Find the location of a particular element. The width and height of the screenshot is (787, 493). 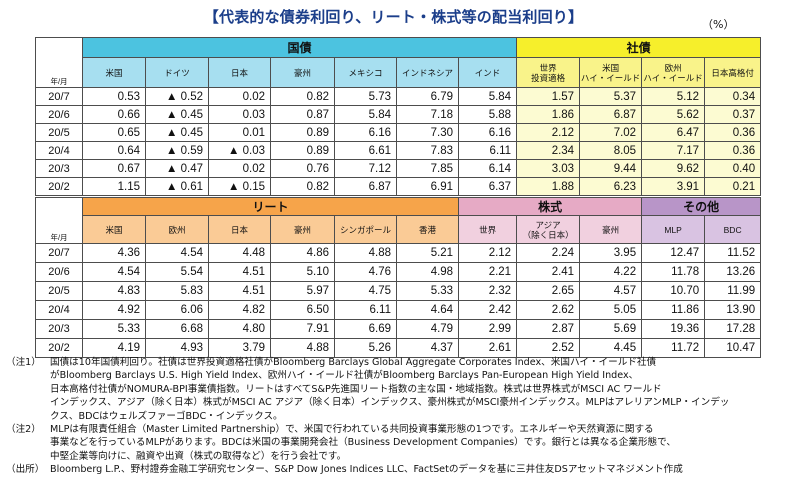

dividend-value-cell: 4.76 is located at coordinates (365, 272).